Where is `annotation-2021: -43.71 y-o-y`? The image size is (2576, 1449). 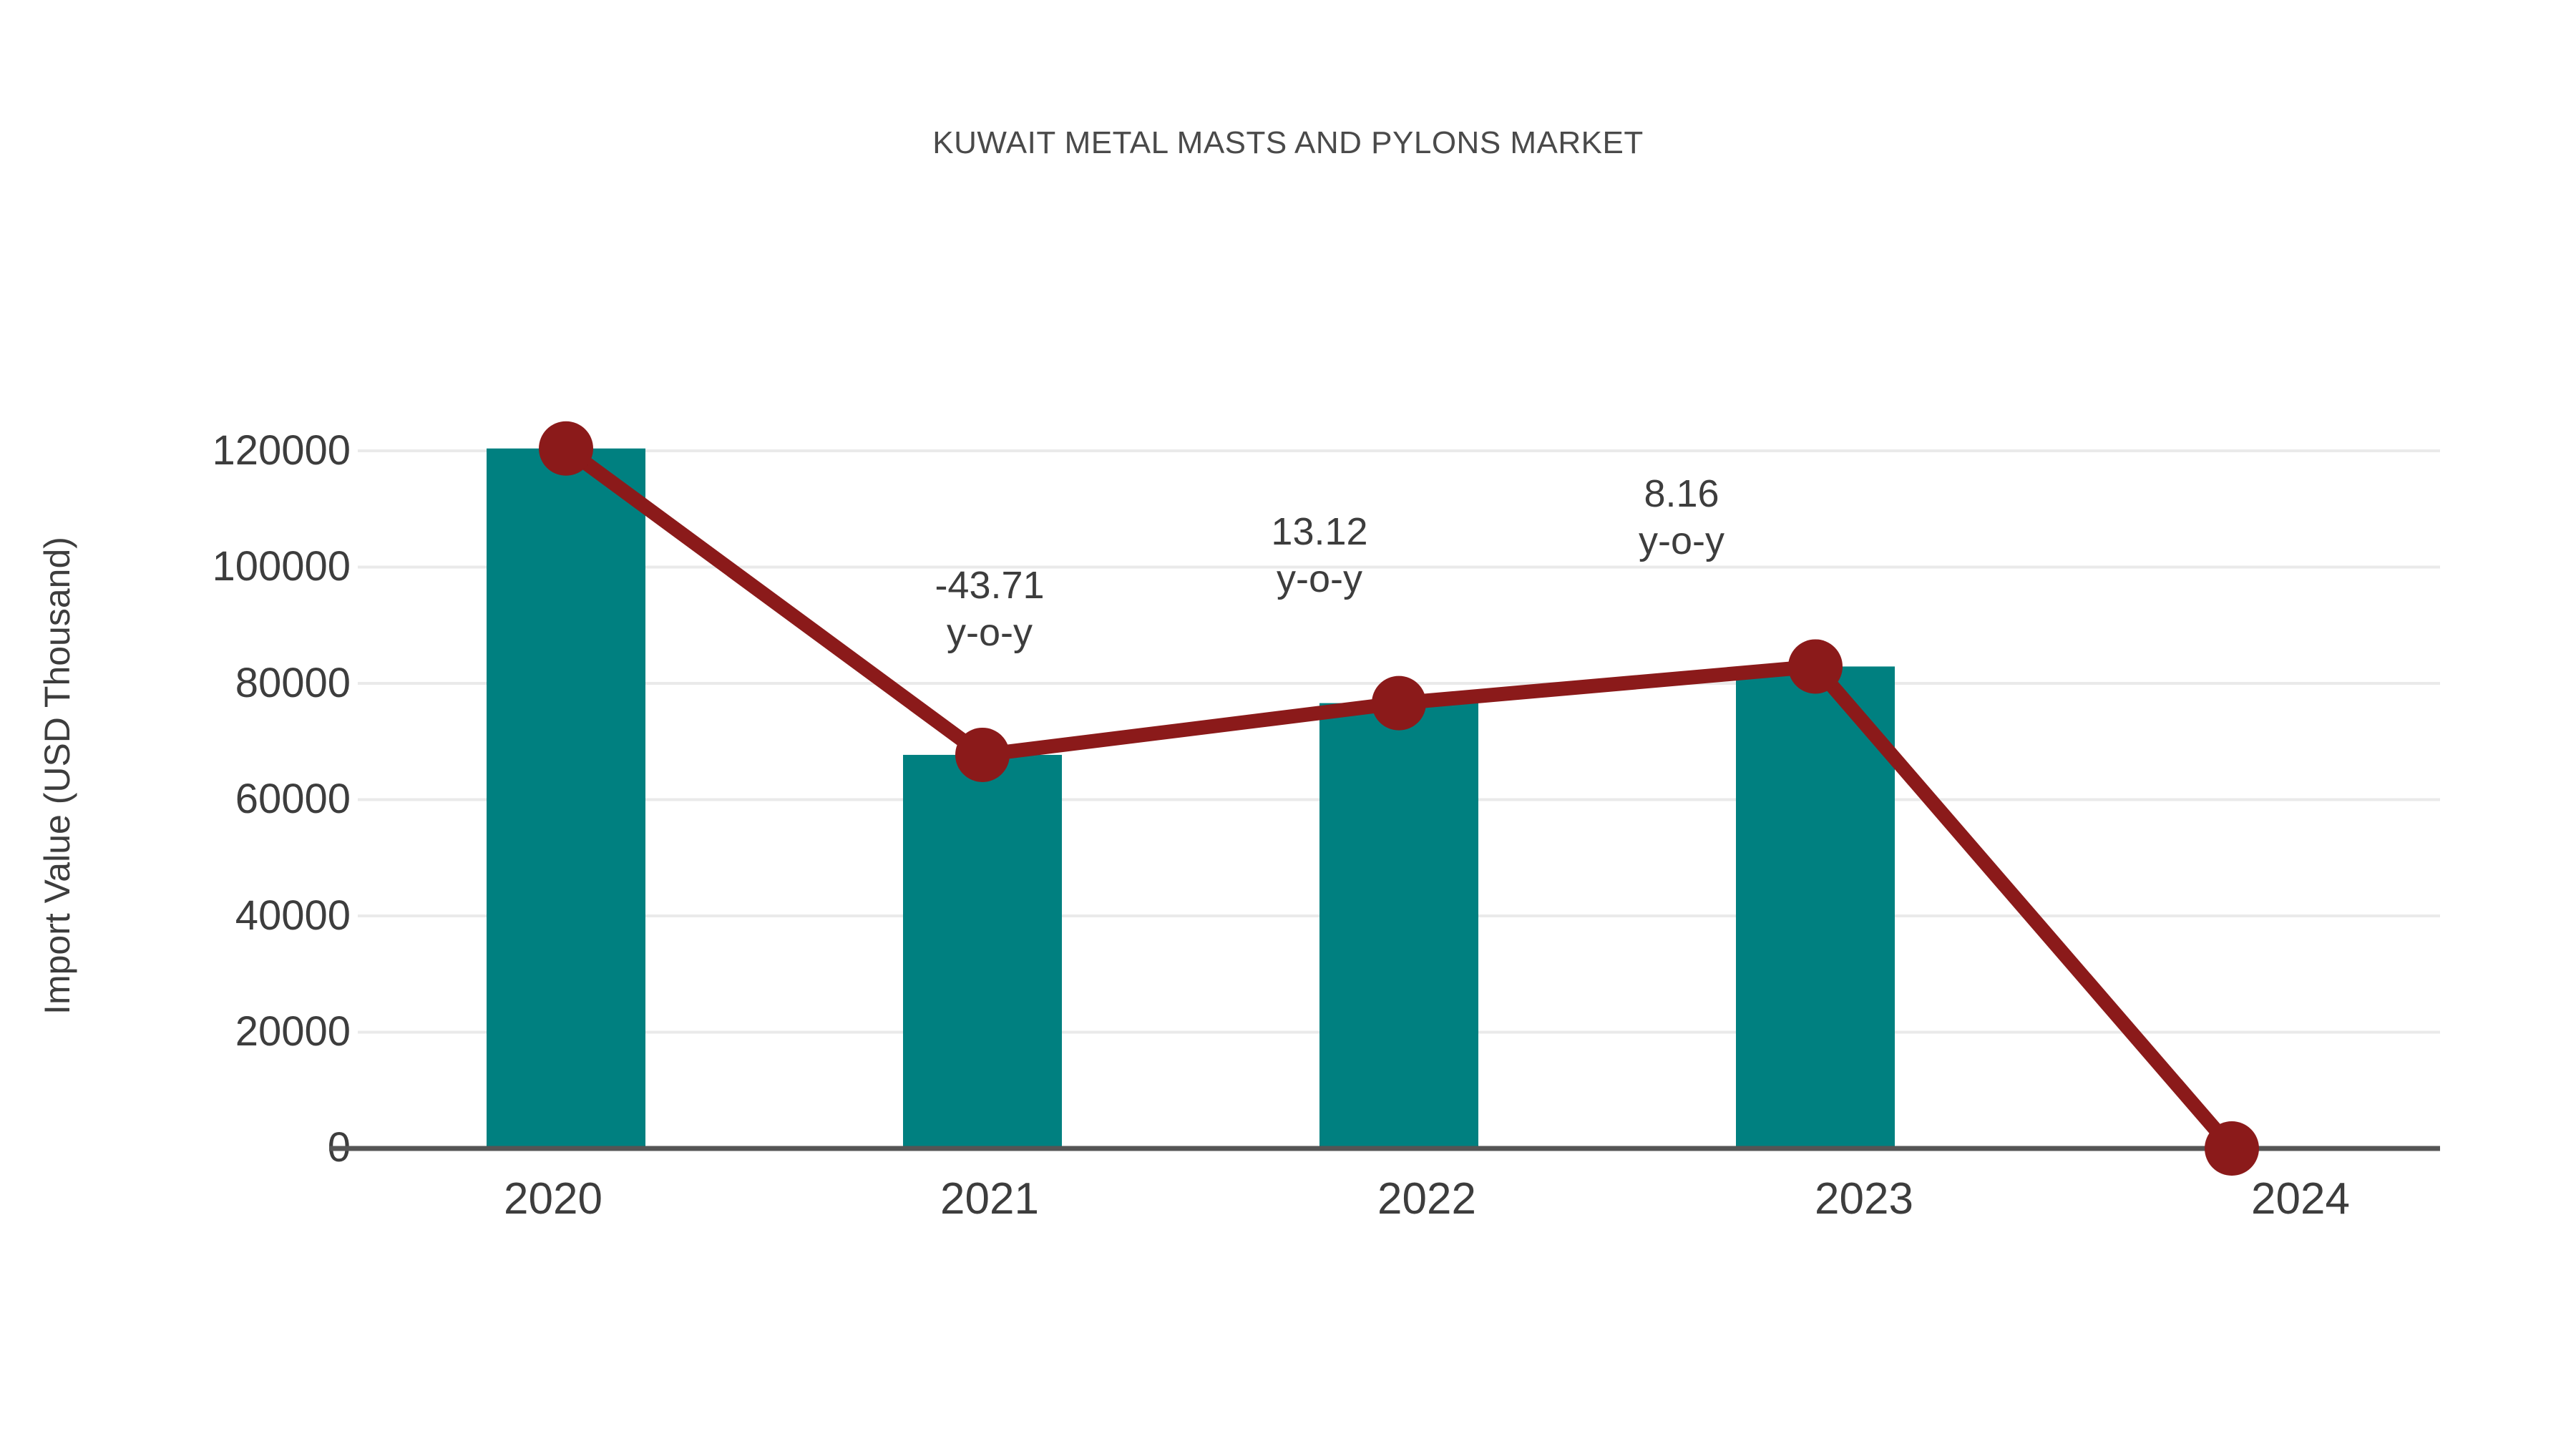 annotation-2021: -43.71 y-o-y is located at coordinates (990, 609).